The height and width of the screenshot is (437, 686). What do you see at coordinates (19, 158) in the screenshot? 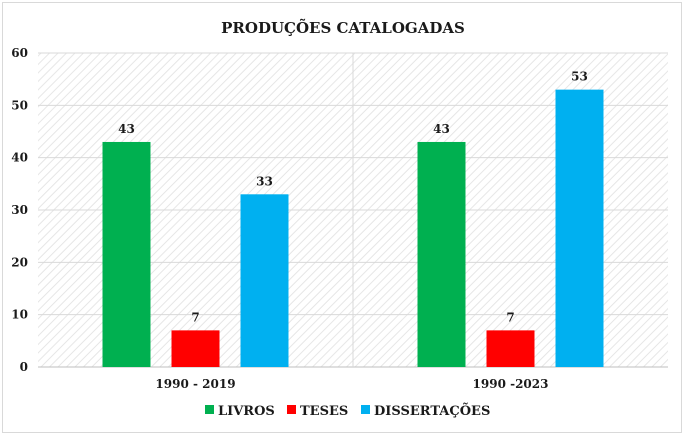
I see `y-tick-label: 40` at bounding box center [19, 158].